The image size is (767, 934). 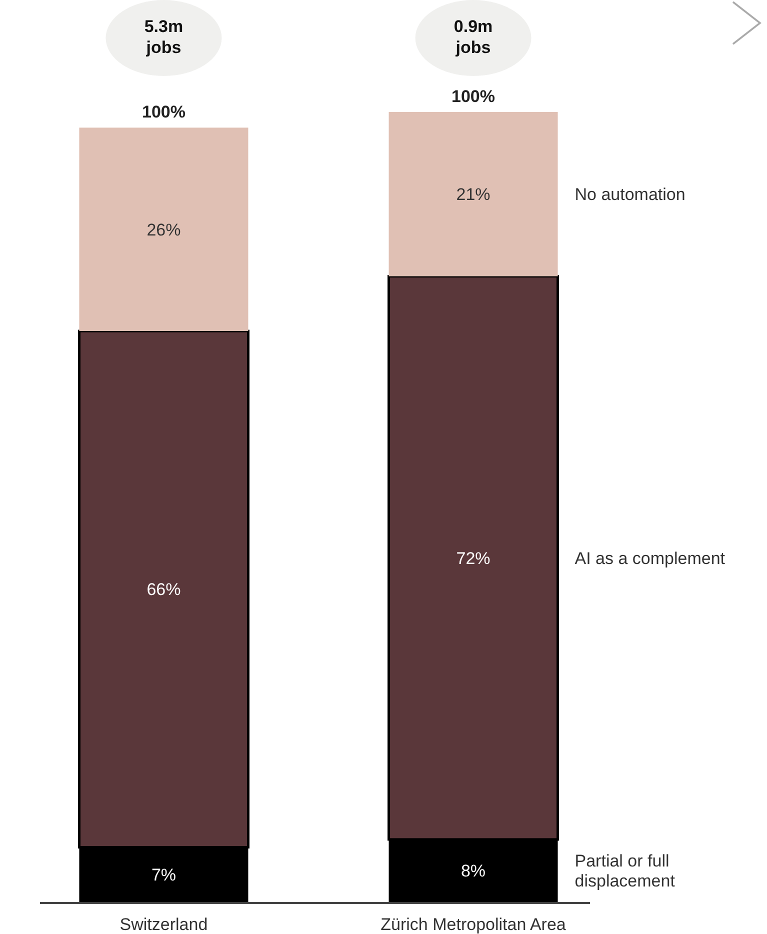 What do you see at coordinates (163, 875) in the screenshot?
I see `data-label: 7%` at bounding box center [163, 875].